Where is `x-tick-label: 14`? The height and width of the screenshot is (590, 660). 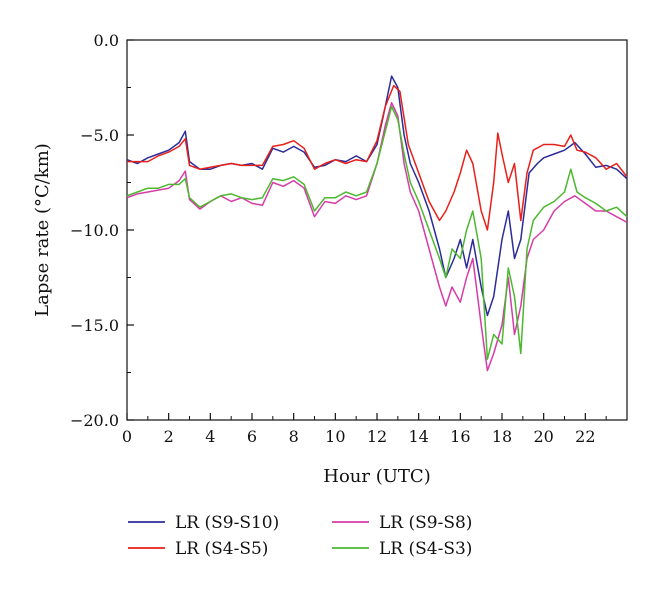
x-tick-label: 14 is located at coordinates (418, 436).